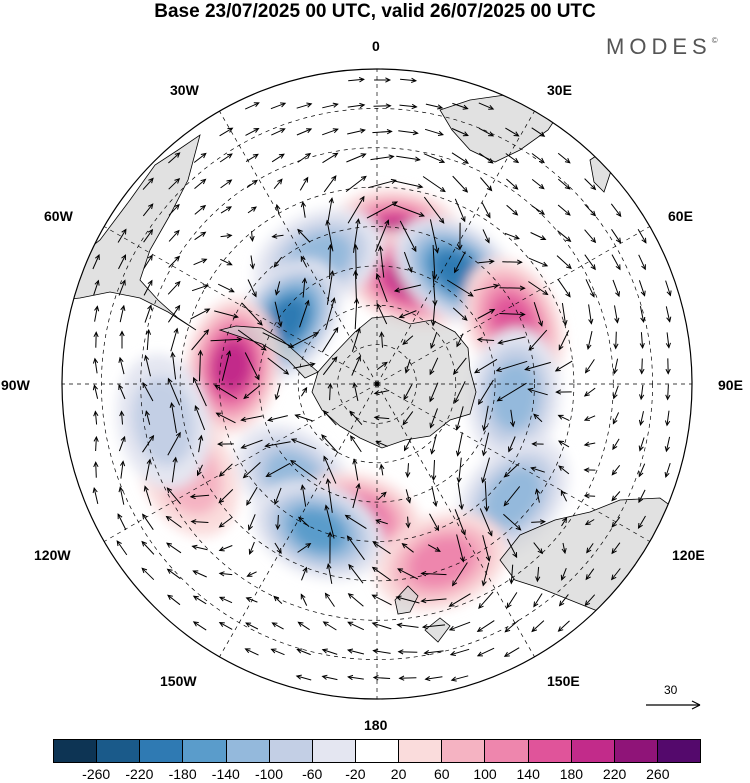  What do you see at coordinates (714, 40) in the screenshot?
I see `brand-mark: ©` at bounding box center [714, 40].